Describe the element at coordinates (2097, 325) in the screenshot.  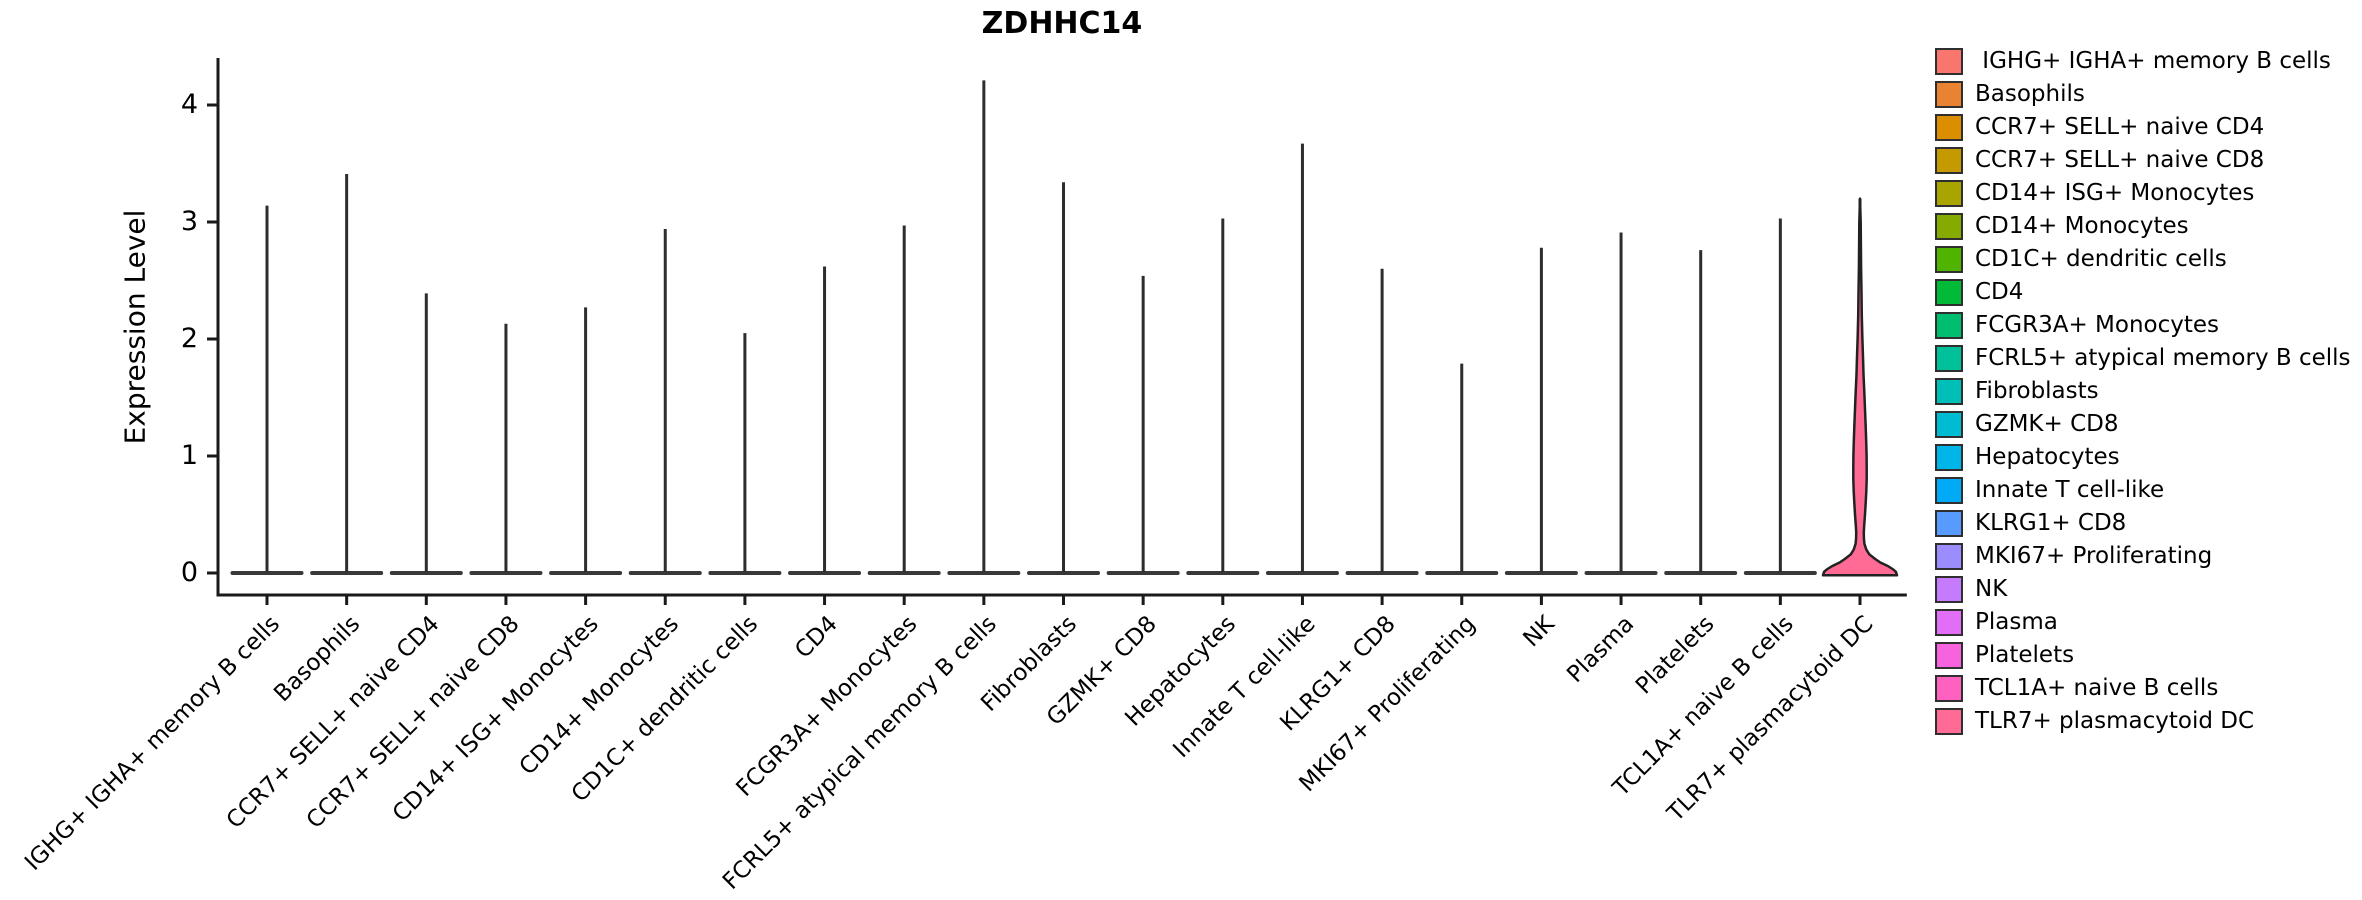
I see `legend-label: FCGR3A+ Monocytes` at that location.